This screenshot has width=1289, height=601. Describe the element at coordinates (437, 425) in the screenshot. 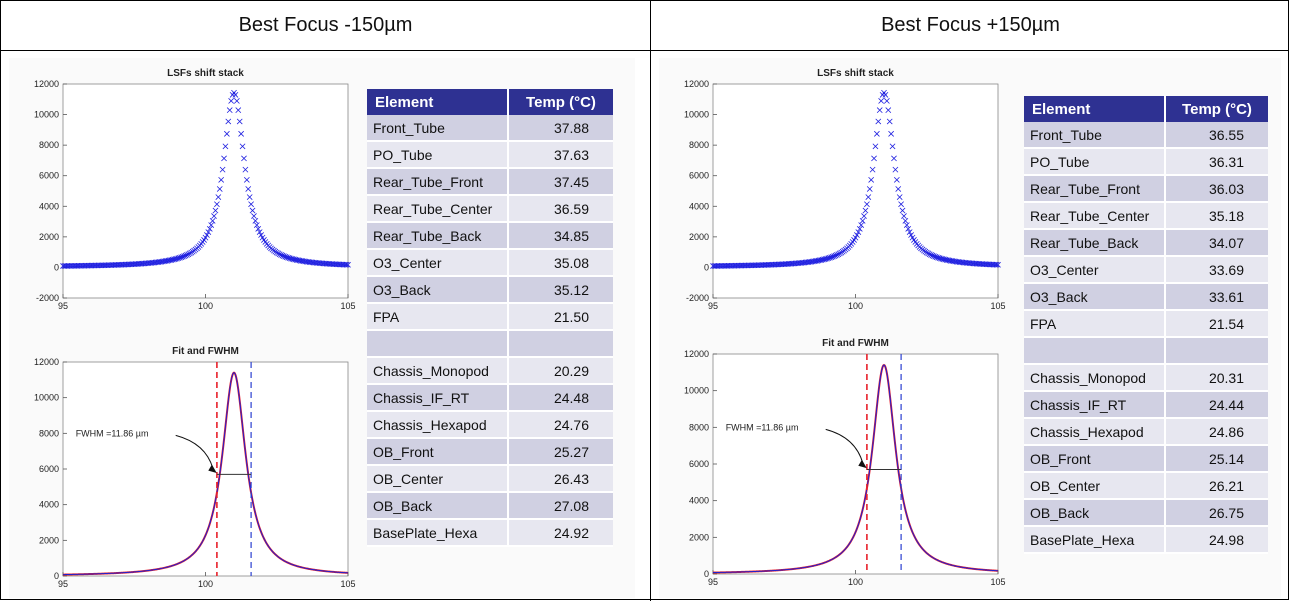

I see `element-name-cell: Chassis_Hexapod` at that location.